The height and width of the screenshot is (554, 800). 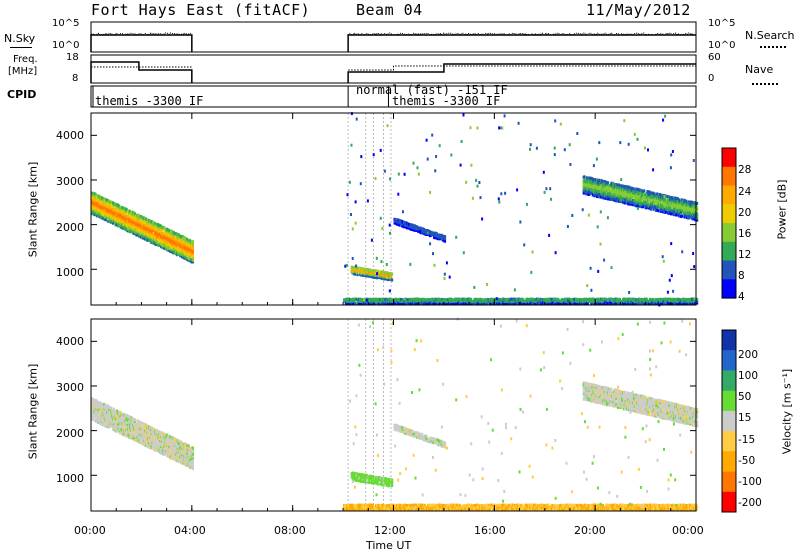 What do you see at coordinates (22, 94) in the screenshot?
I see `cpid-label: CPID` at bounding box center [22, 94].